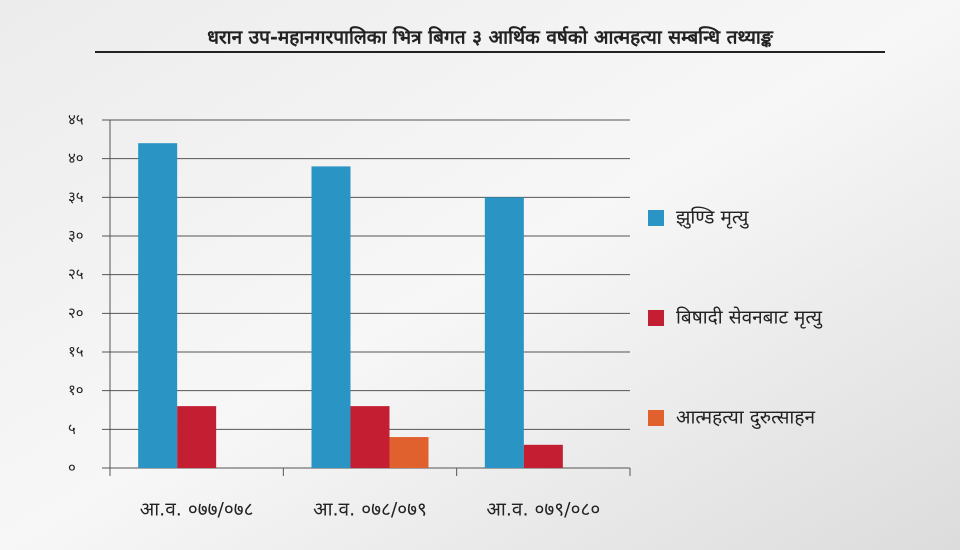 This screenshot has width=960, height=550. Describe the element at coordinates (72, 468) in the screenshot. I see `y-tick-label: ०` at that location.